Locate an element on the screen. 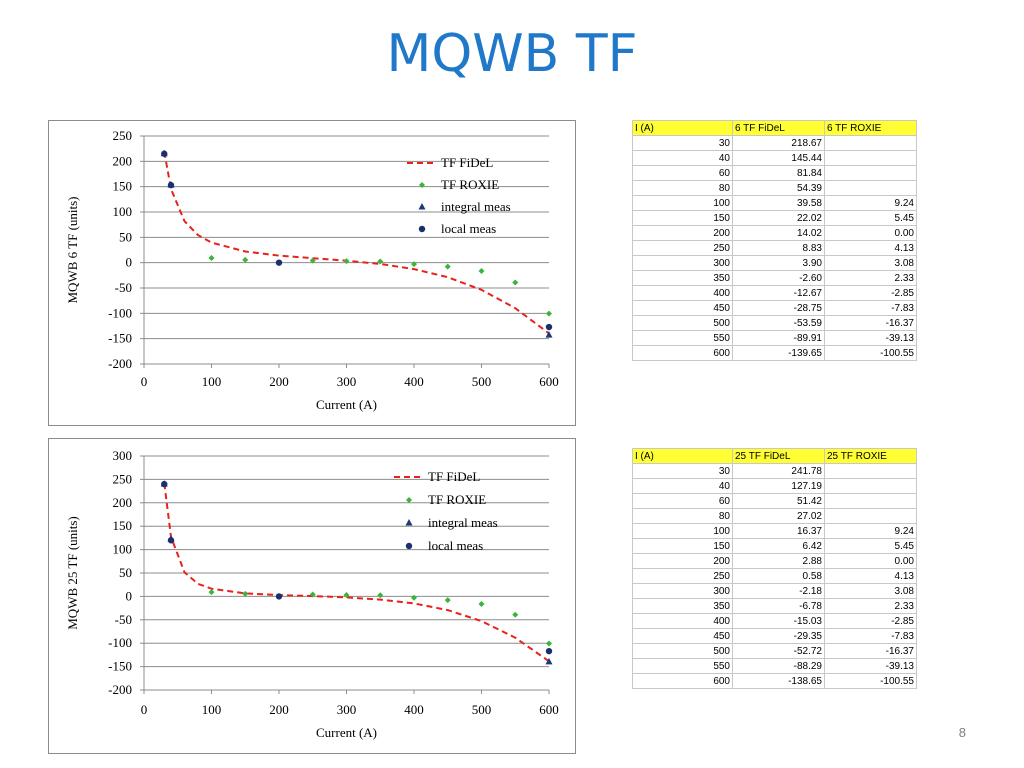  table-cell: -39.13 is located at coordinates (870, 338).